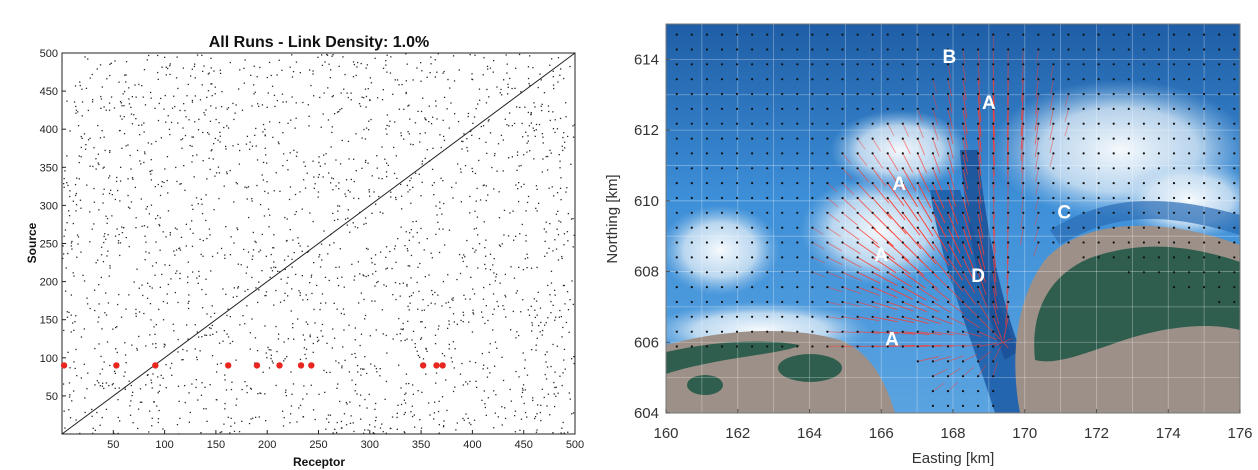 This screenshot has height=470, width=1258. I want to click on highlighted-link-point, so click(64, 365).